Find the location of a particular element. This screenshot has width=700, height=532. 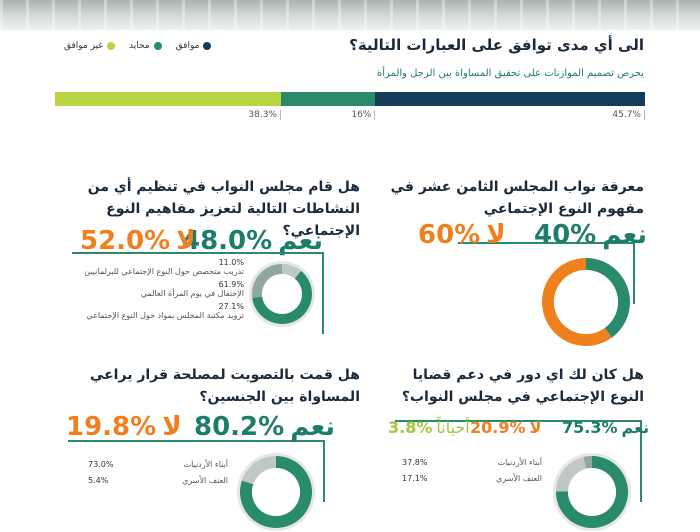

list-item-value: 37.8% is located at coordinates (415, 462).